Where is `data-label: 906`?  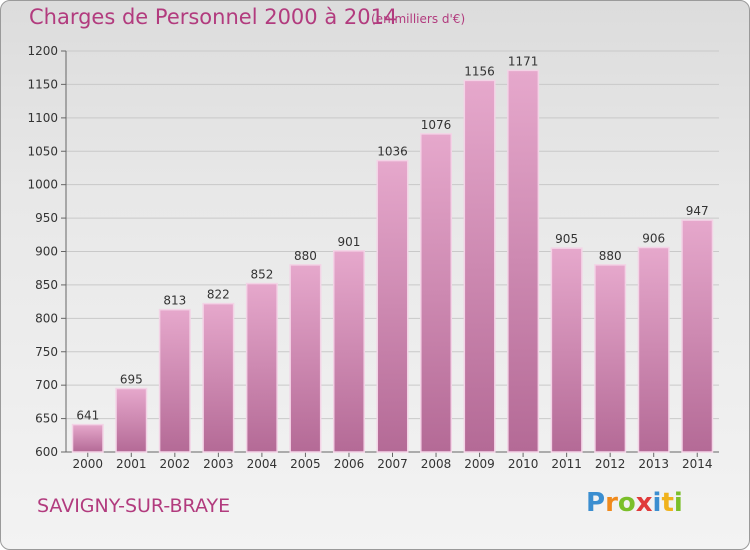 data-label: 906 is located at coordinates (653, 238).